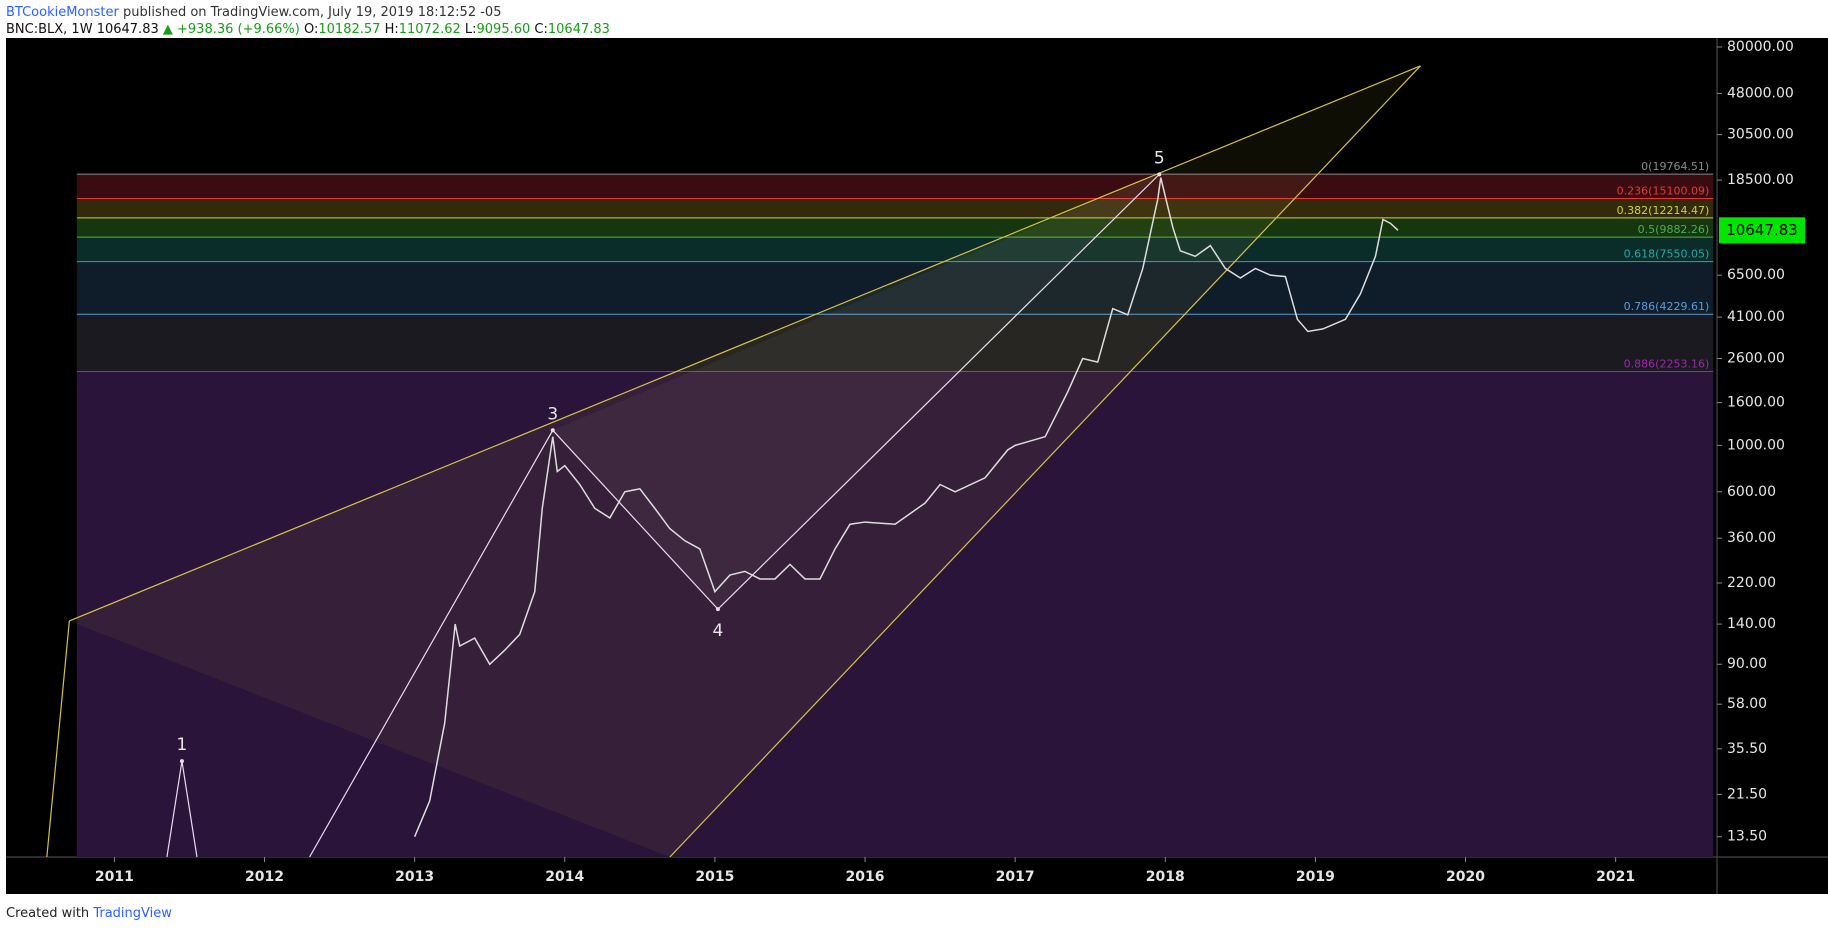  I want to click on y-tick-label: 220.00, so click(1751, 583).